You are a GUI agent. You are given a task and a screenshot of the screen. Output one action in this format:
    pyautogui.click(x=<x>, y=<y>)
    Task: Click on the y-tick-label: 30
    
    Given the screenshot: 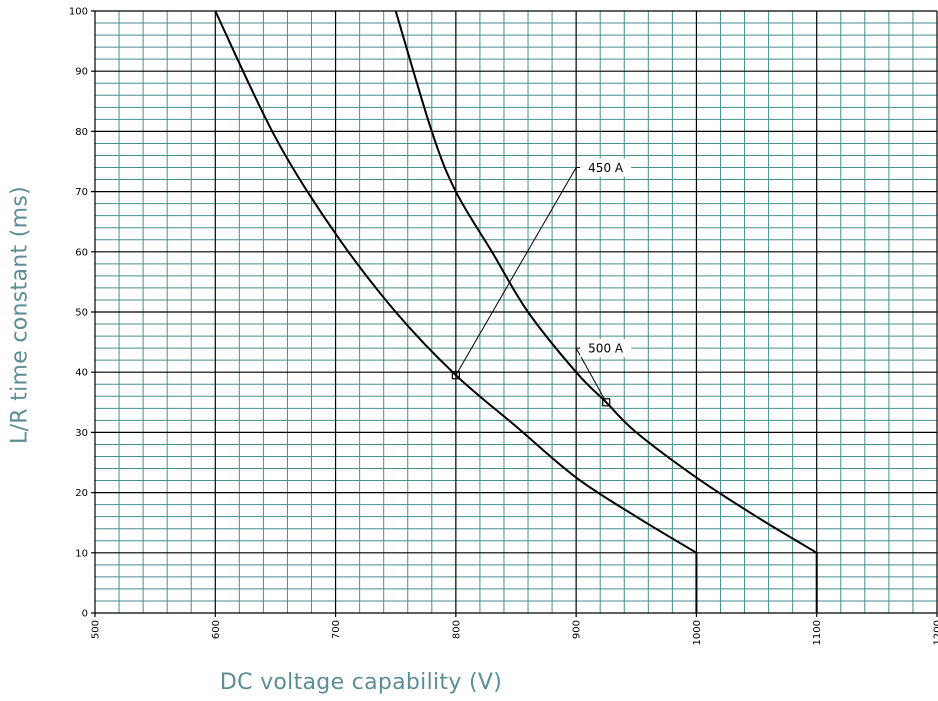 What is the action you would take?
    pyautogui.click(x=81, y=433)
    